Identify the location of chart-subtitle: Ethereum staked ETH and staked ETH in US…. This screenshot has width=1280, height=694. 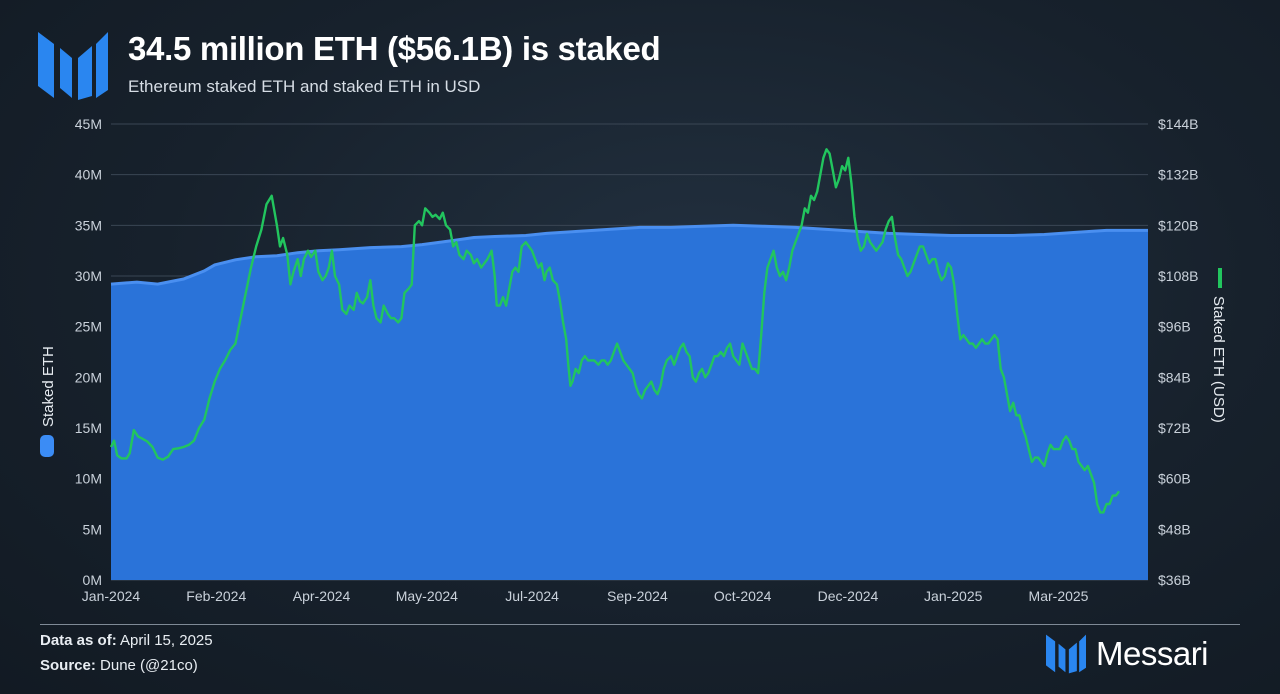
(304, 86).